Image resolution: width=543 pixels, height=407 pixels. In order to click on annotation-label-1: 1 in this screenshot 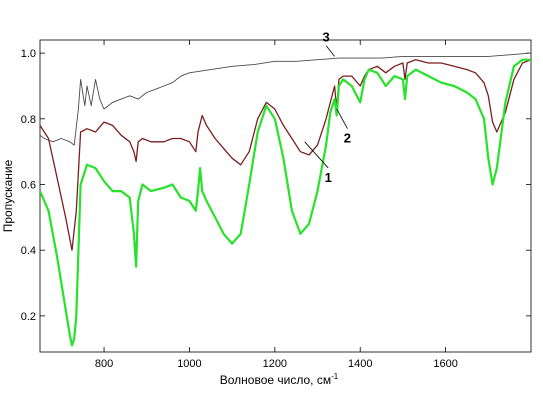, I will do `click(328, 177)`.